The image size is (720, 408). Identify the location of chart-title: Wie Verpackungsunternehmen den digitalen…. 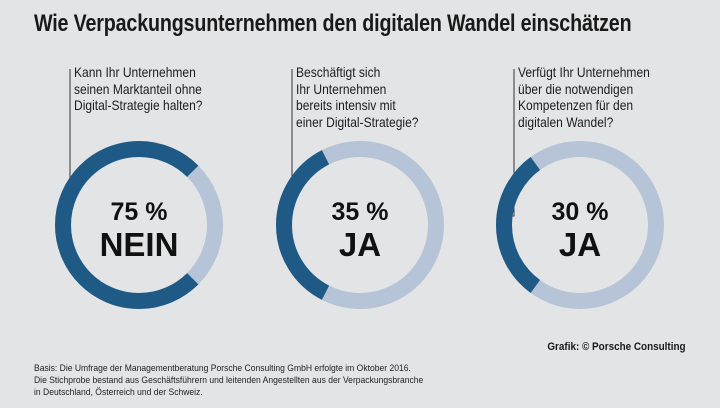
(333, 23).